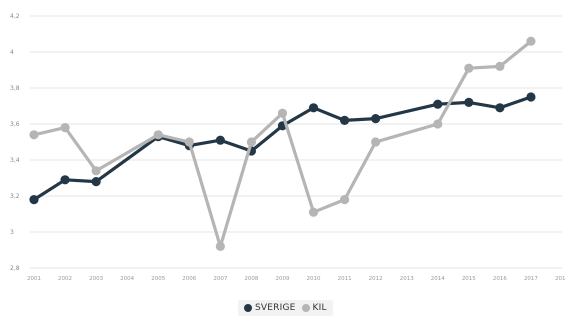  Describe the element at coordinates (407, 279) in the screenshot. I see `x-tick-label: 2013` at that location.